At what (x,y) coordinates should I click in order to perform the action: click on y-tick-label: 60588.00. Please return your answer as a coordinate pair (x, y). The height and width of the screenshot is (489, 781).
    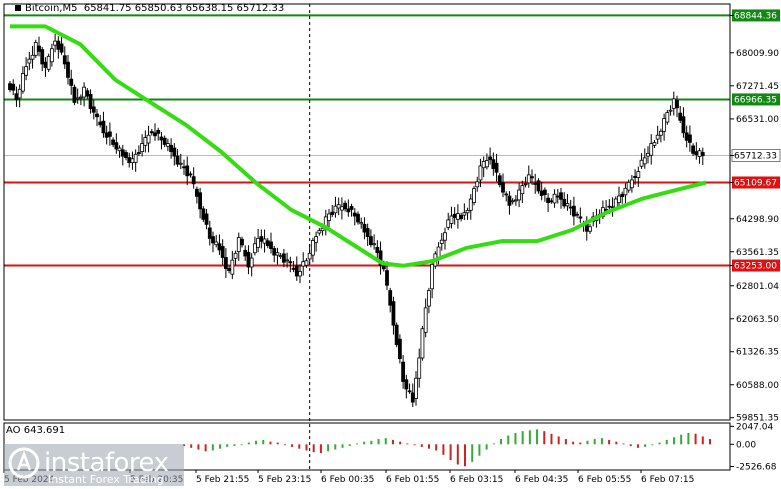
    Looking at the image, I should click on (757, 386).